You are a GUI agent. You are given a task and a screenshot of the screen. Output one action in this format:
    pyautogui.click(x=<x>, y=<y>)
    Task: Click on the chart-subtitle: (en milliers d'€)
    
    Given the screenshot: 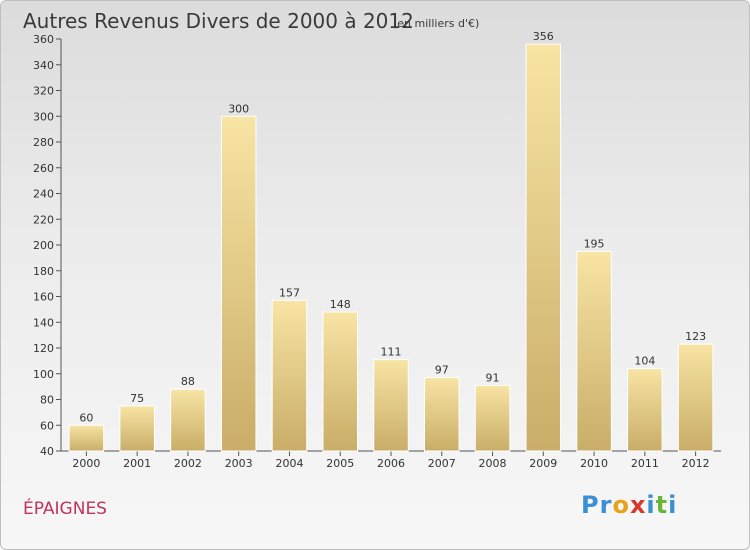 What is the action you would take?
    pyautogui.click(x=436, y=23)
    